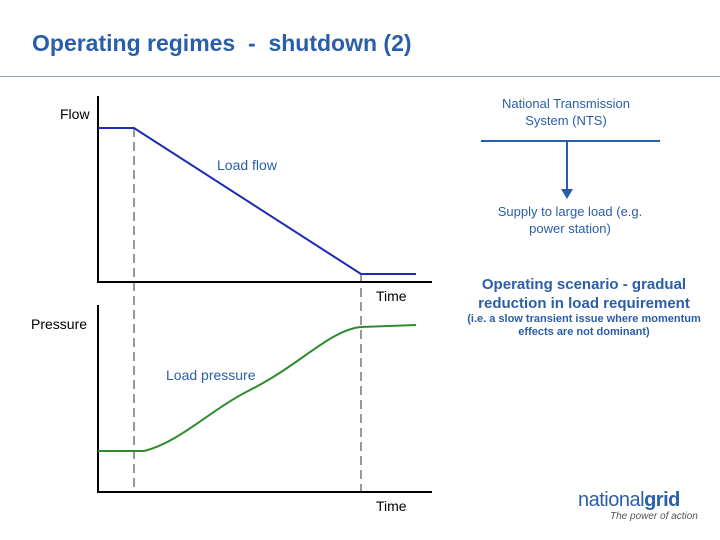  What do you see at coordinates (654, 516) in the screenshot?
I see `logo-tagline: The power of action` at bounding box center [654, 516].